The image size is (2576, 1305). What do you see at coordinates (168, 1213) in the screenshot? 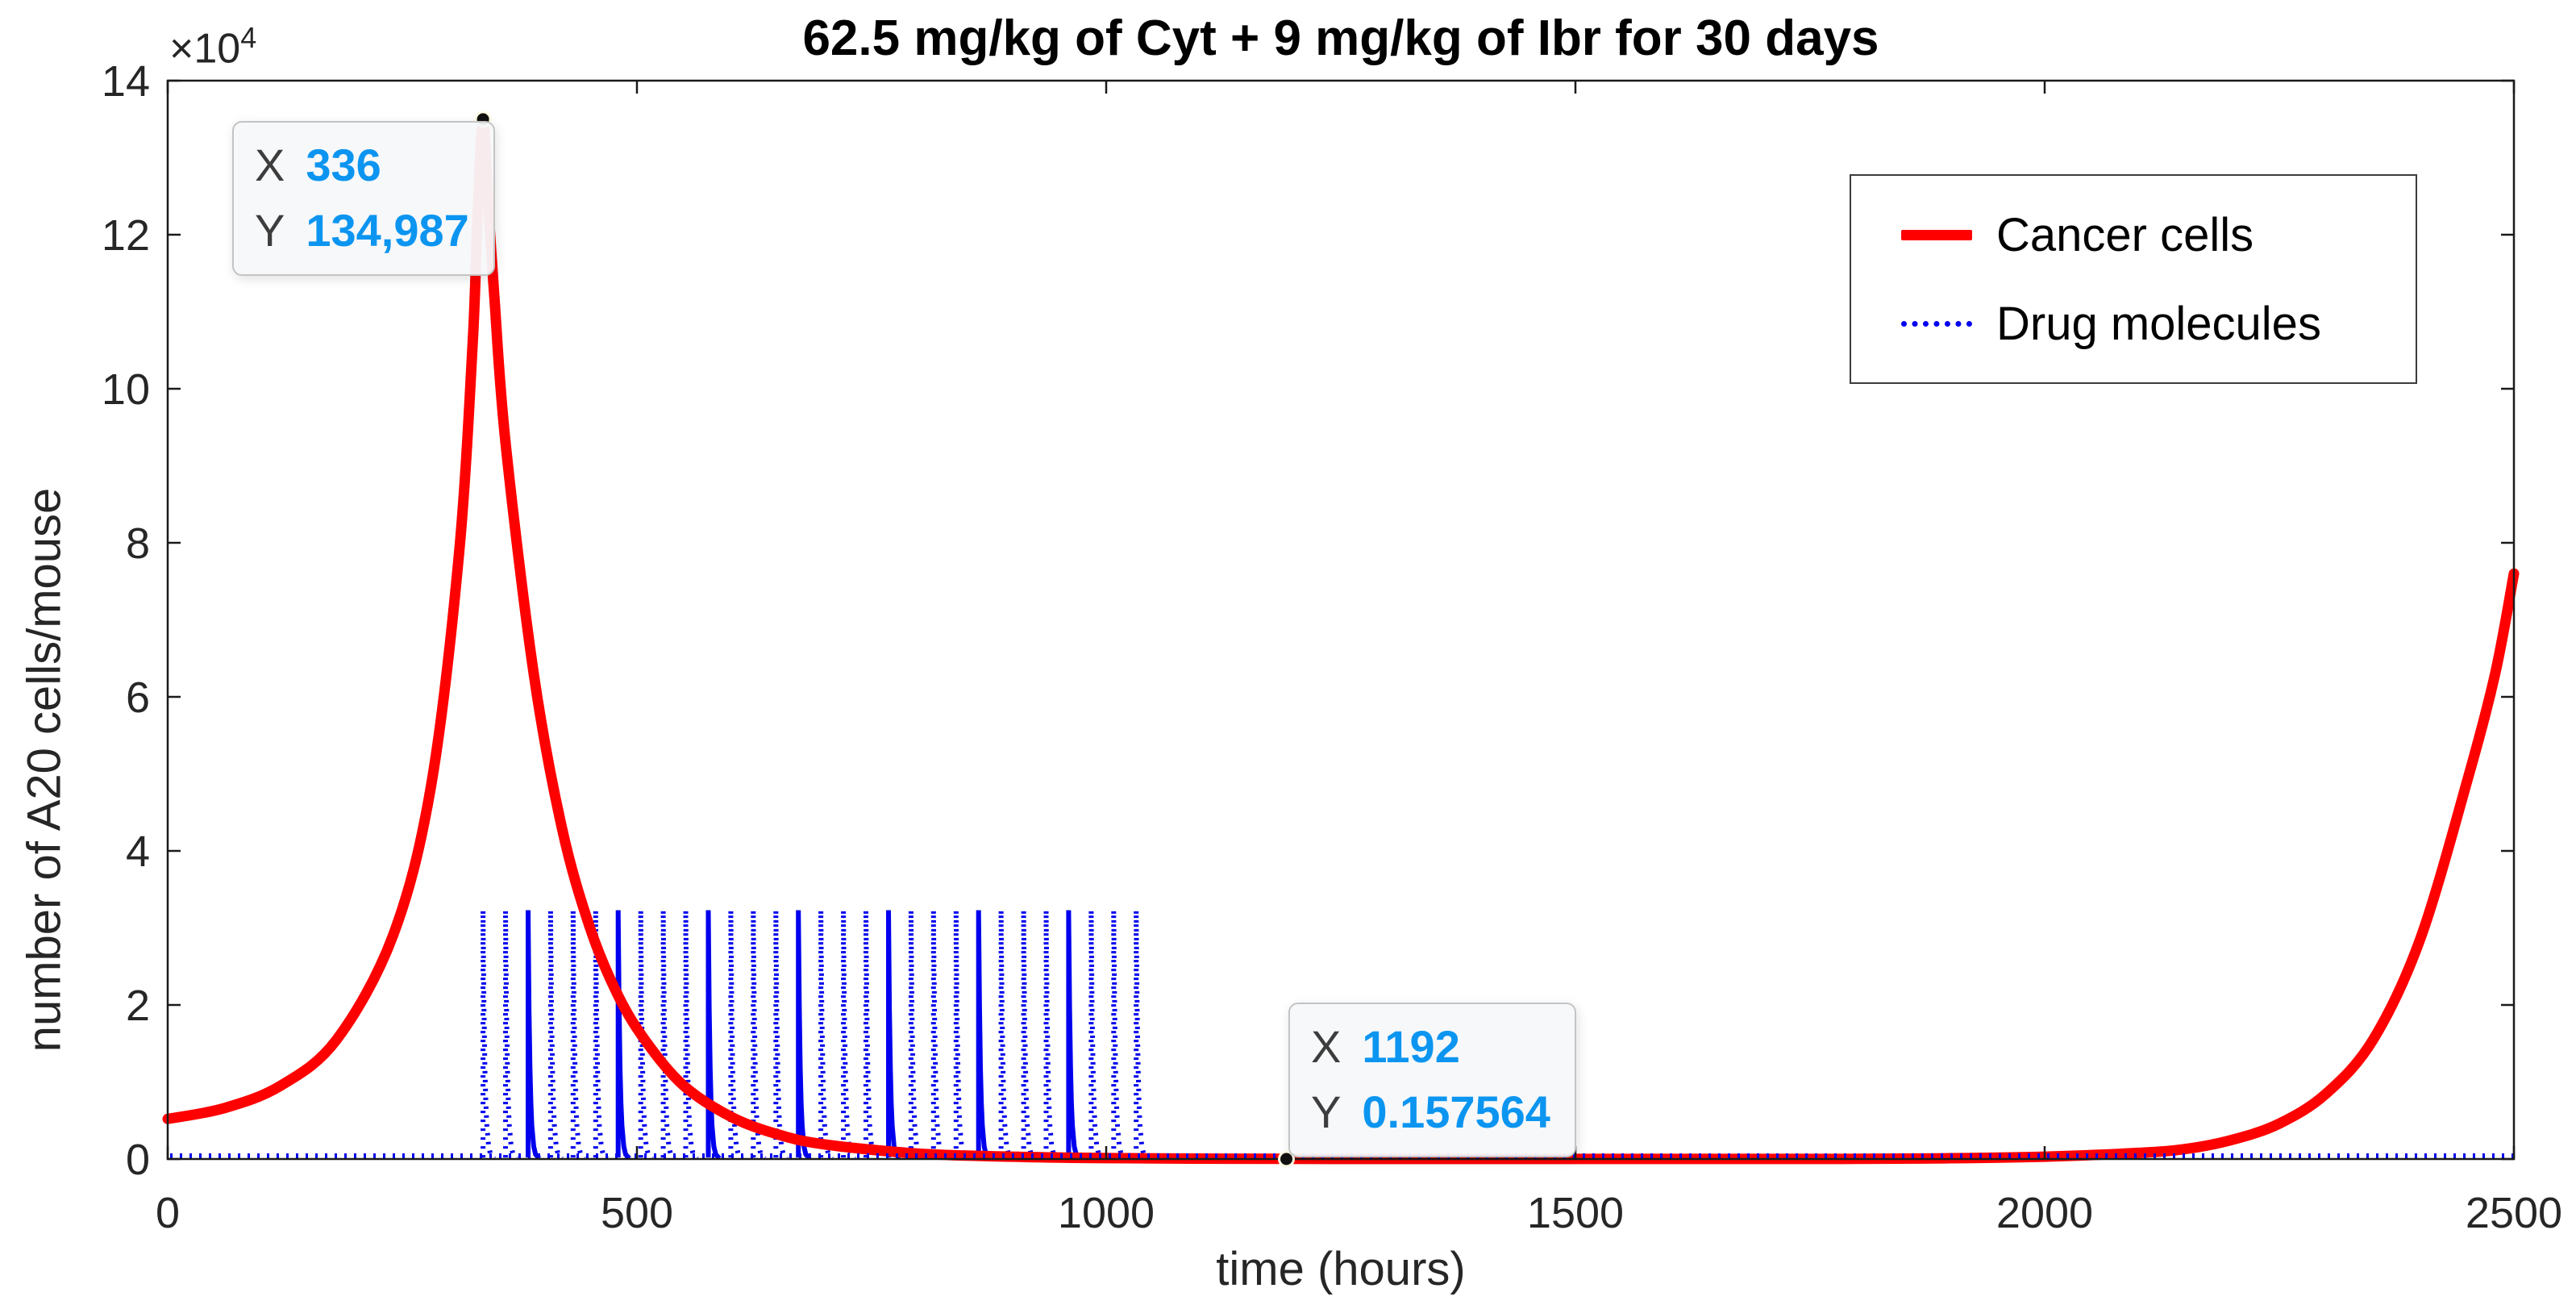
I see `x-tick-label: 0` at bounding box center [168, 1213].